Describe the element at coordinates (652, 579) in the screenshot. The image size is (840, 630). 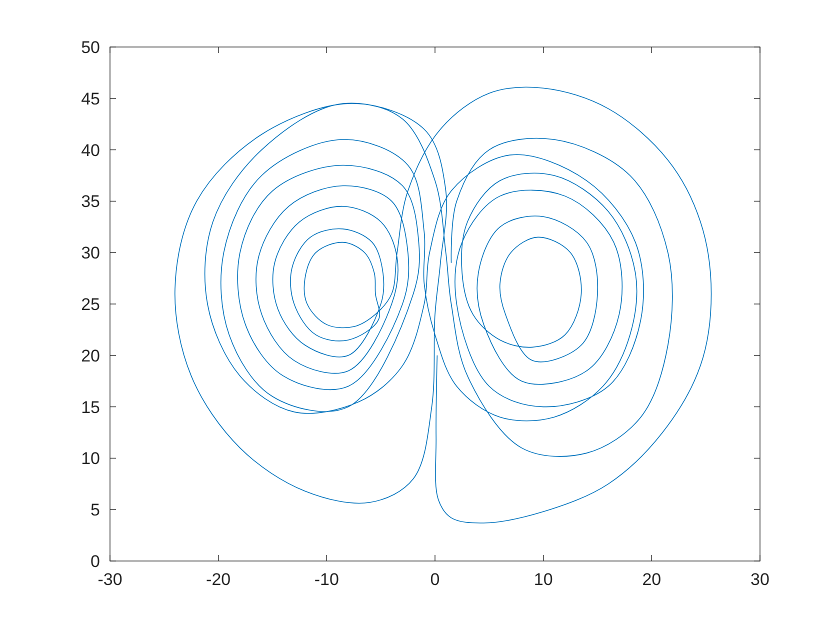
I see `x-tick-label: 20` at that location.